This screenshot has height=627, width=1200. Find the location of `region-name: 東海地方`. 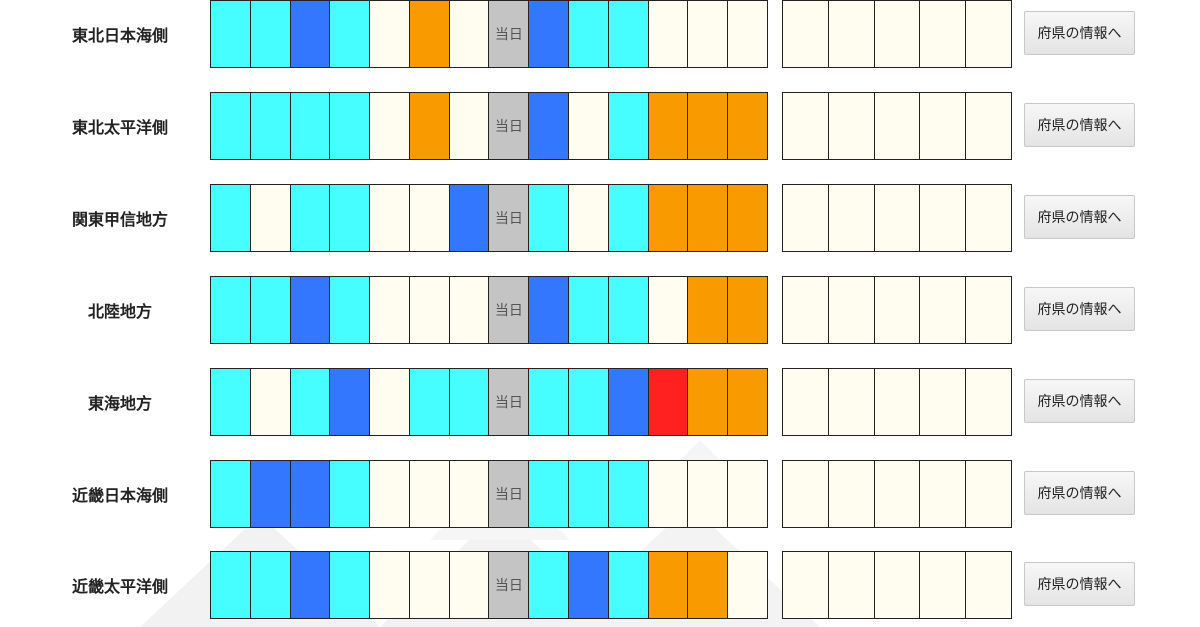

region-name: 東海地方 is located at coordinates (119, 403).